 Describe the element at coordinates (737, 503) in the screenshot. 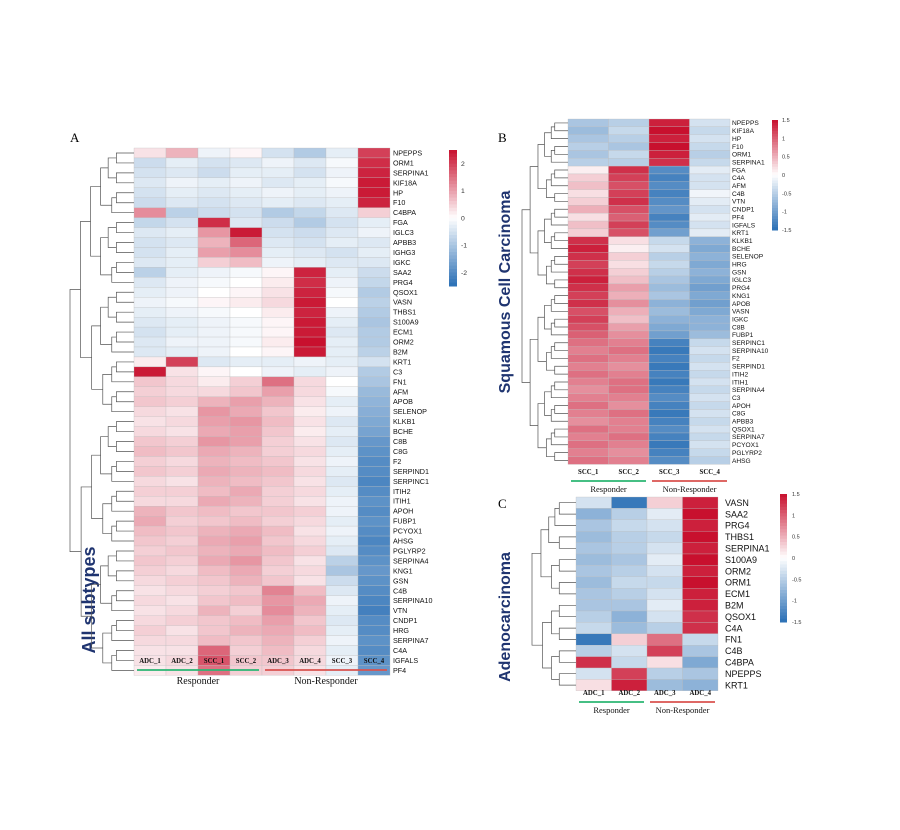

I see `row-label: VASN` at that location.